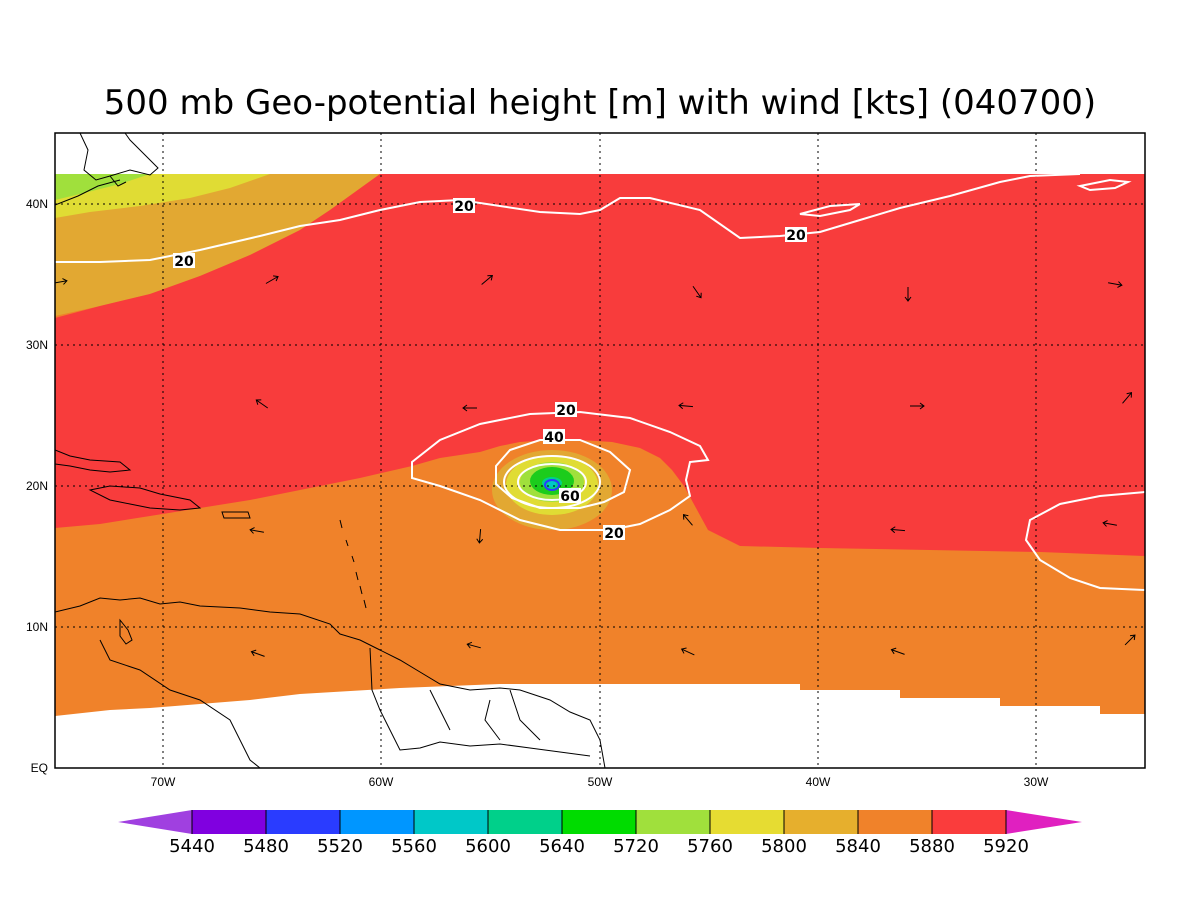 The height and width of the screenshot is (900, 1200). I want to click on lon-axis: 70W 60W 50W 40W 30W, so click(600, 782).